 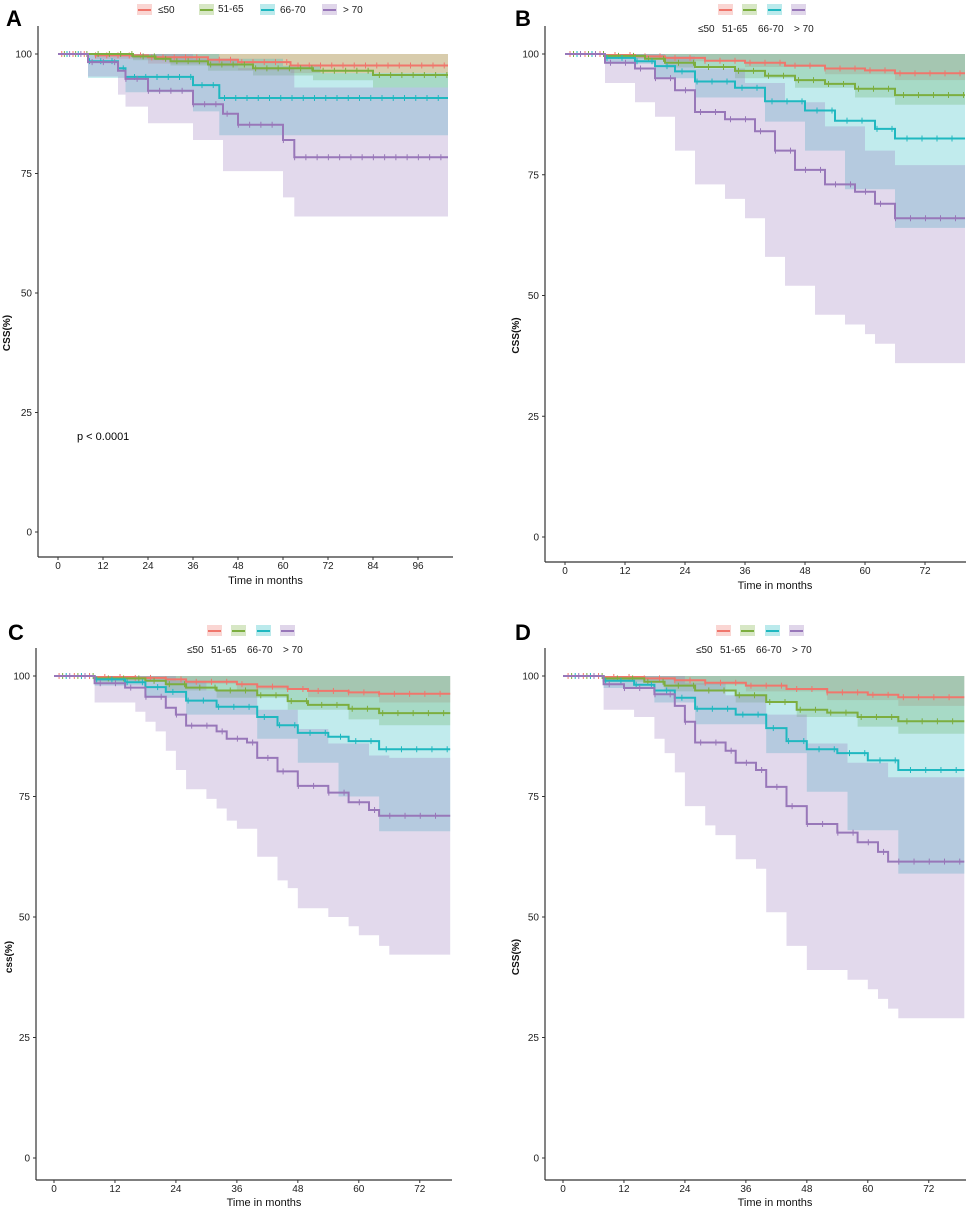 I want to click on panel-letter-d: D, so click(x=523, y=632).